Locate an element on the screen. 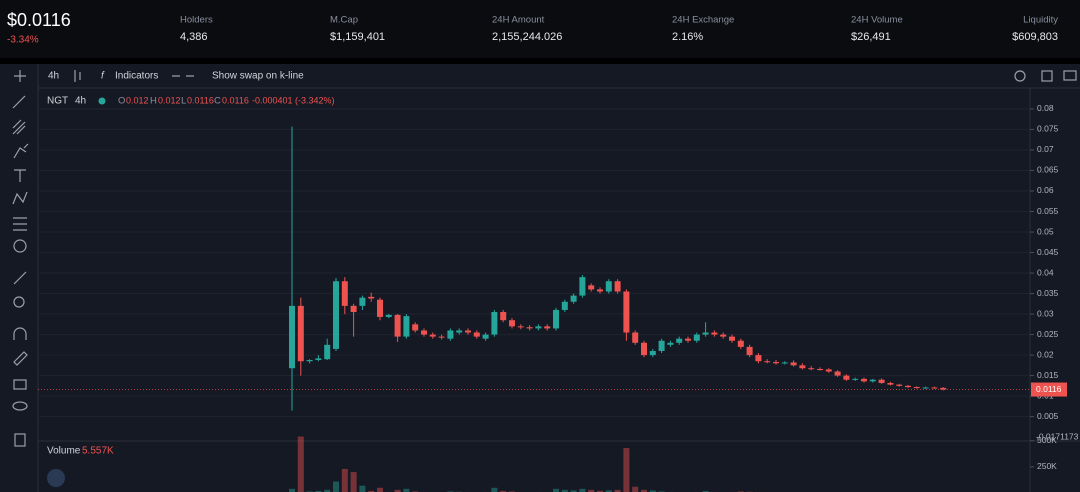 This screenshot has width=1080, height=492. fullscreen-icon is located at coordinates (1047, 76).